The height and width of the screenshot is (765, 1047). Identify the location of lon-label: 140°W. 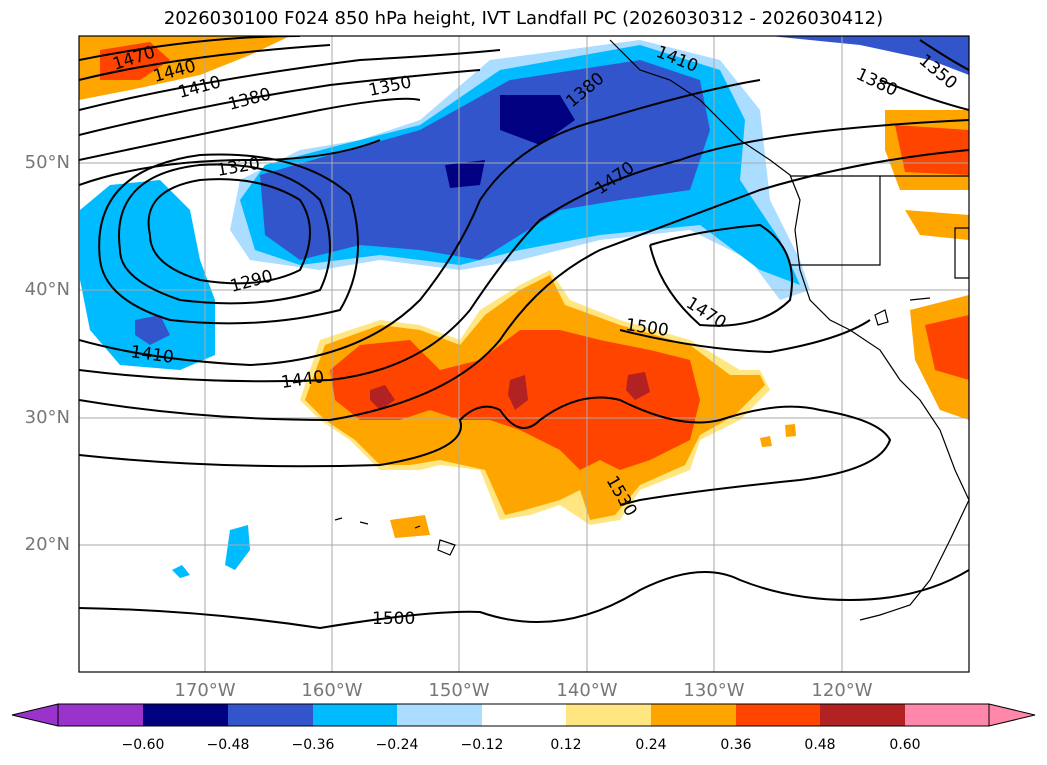
(587, 690).